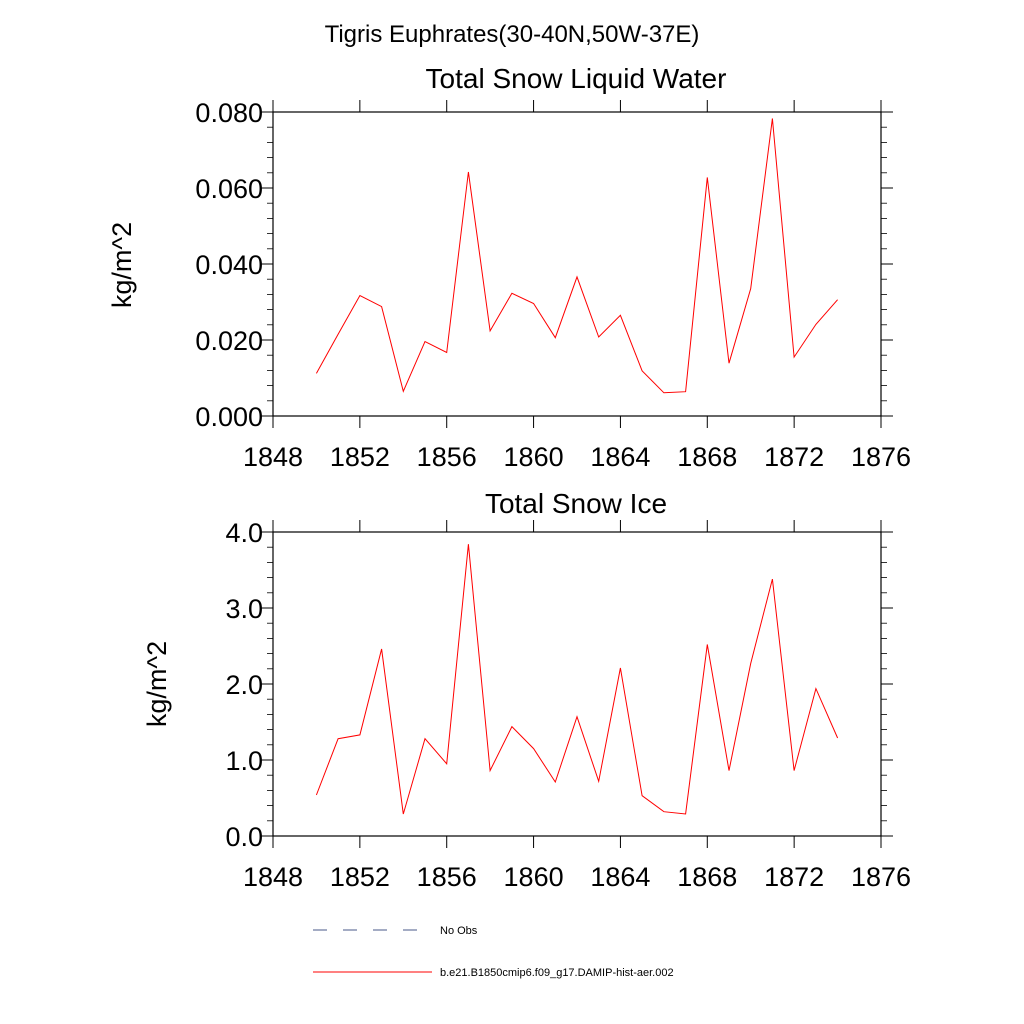 This screenshot has width=1024, height=1024. I want to click on y-tick-label: 4.0, so click(244, 533).